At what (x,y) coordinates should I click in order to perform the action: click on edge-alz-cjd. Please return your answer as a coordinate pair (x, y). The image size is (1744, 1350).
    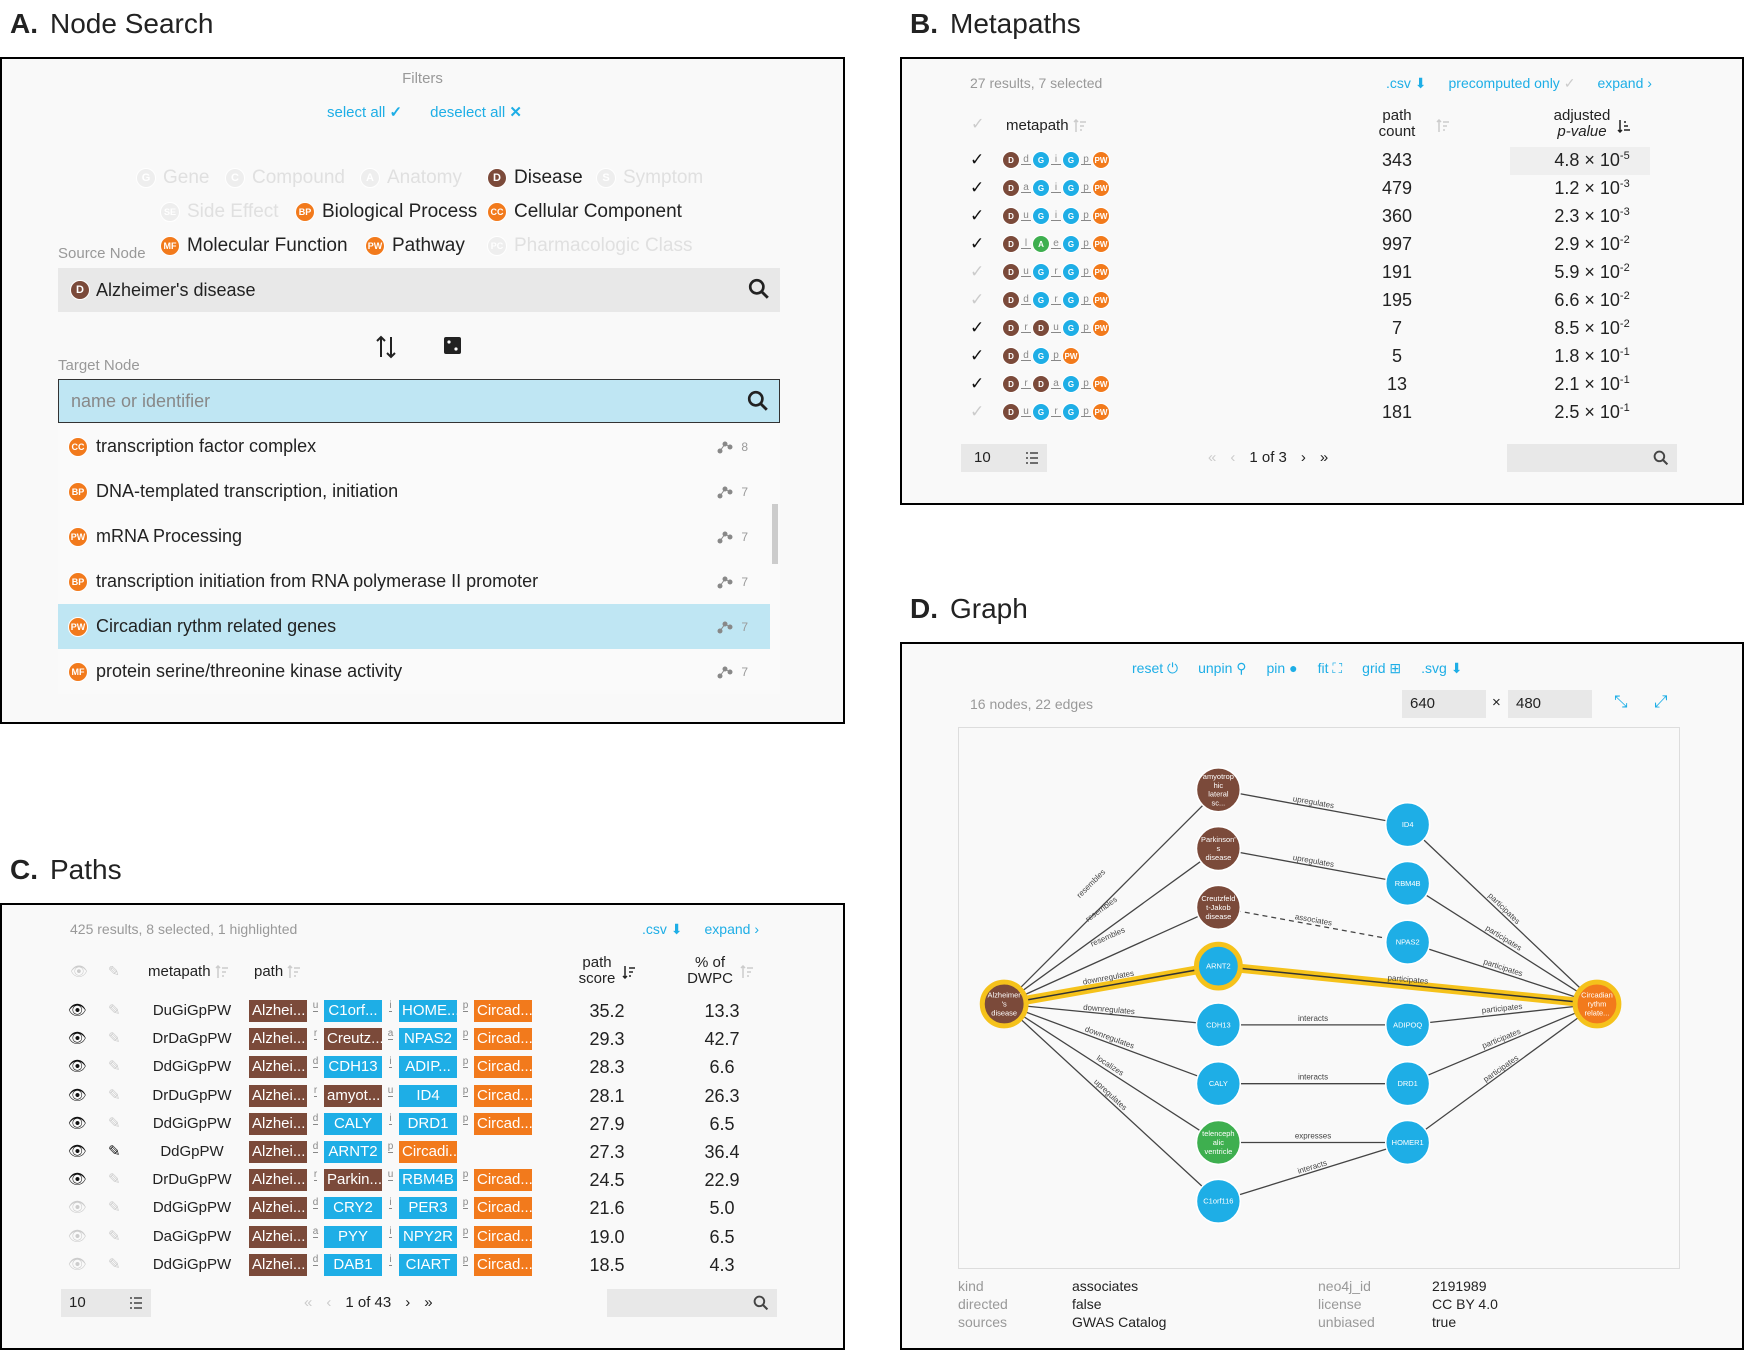
    Looking at the image, I should click on (1111, 955).